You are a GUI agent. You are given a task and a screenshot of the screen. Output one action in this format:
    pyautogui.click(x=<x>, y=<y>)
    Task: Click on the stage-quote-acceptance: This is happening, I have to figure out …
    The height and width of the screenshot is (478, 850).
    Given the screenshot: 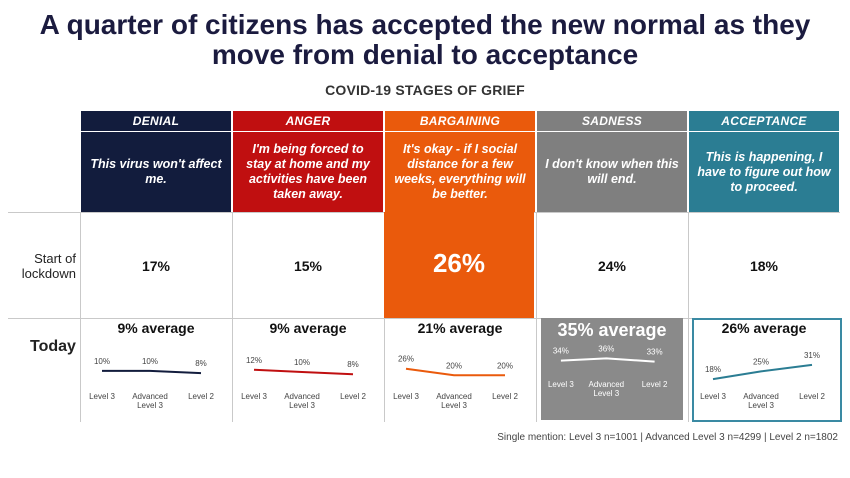 What is the action you would take?
    pyautogui.click(x=764, y=172)
    